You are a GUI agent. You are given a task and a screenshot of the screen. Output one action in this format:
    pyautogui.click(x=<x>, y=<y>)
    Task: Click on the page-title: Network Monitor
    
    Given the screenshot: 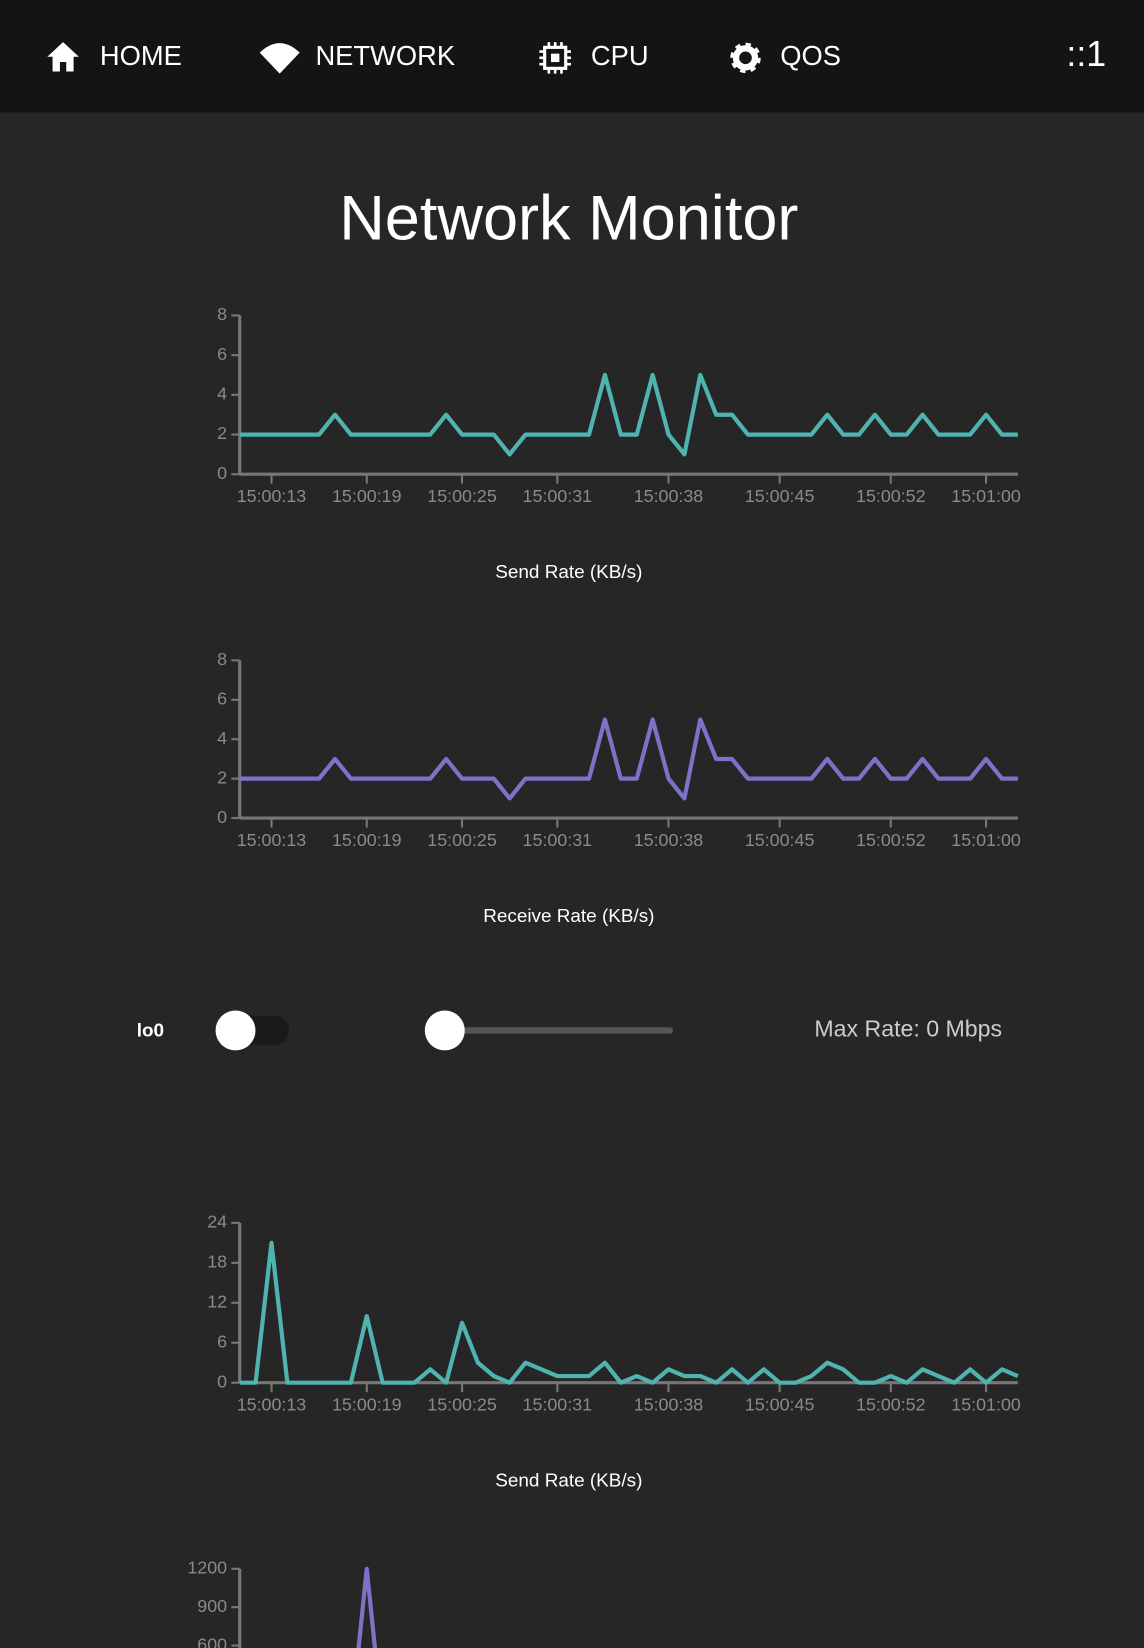 What is the action you would take?
    pyautogui.click(x=568, y=219)
    